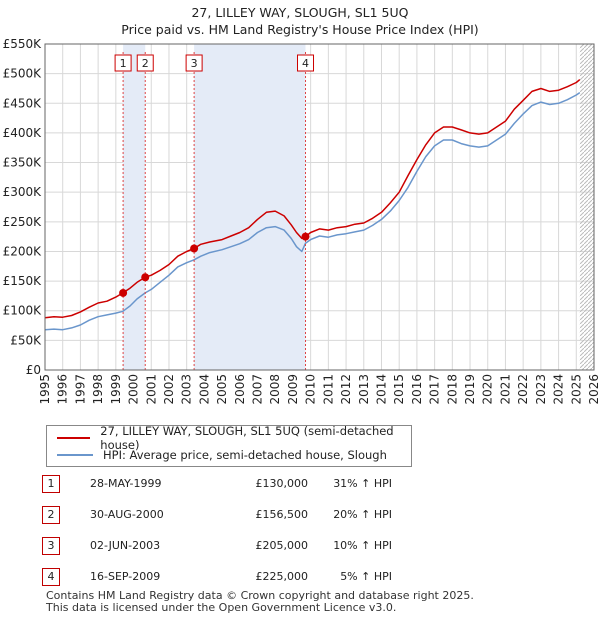 Image resolution: width=600 pixels, height=620 pixels. What do you see at coordinates (23, 74) in the screenshot?
I see `y-tick-label: £500K` at bounding box center [23, 74].